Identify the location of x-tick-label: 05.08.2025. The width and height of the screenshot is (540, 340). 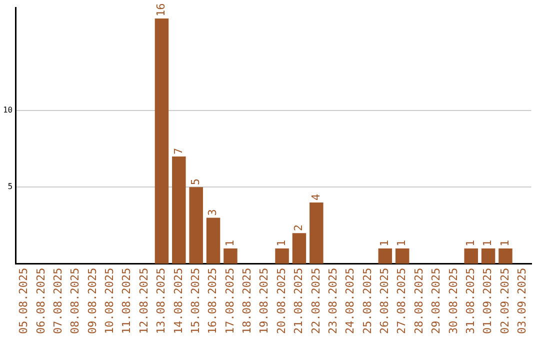
(23, 301).